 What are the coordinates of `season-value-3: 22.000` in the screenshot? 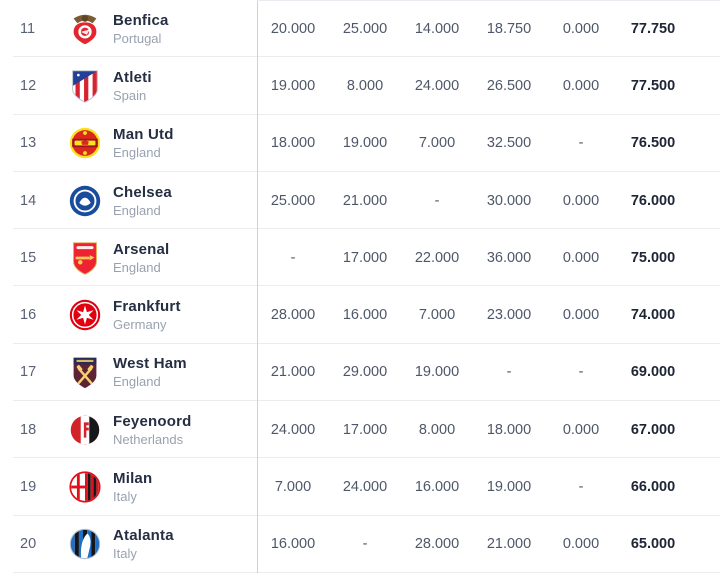 It's located at (437, 257).